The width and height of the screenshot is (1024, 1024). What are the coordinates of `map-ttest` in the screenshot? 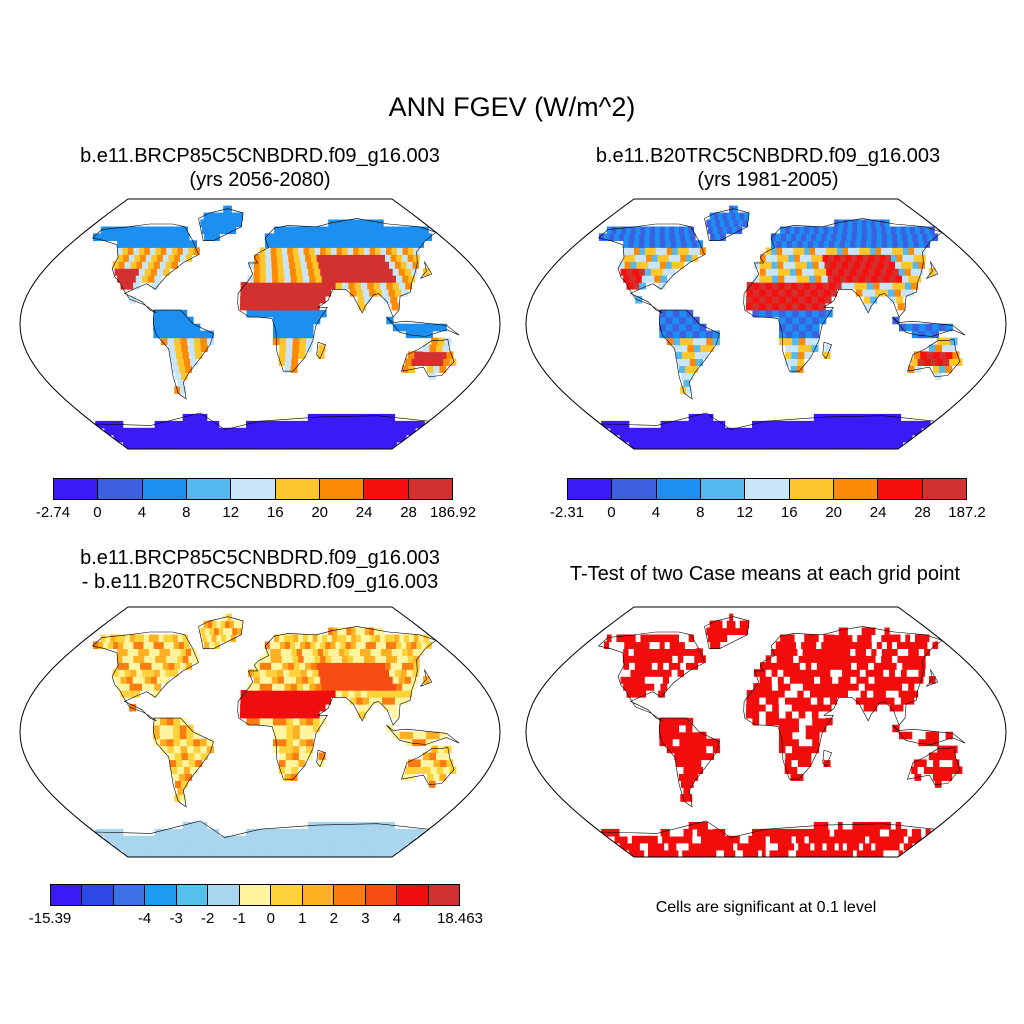 It's located at (766, 732).